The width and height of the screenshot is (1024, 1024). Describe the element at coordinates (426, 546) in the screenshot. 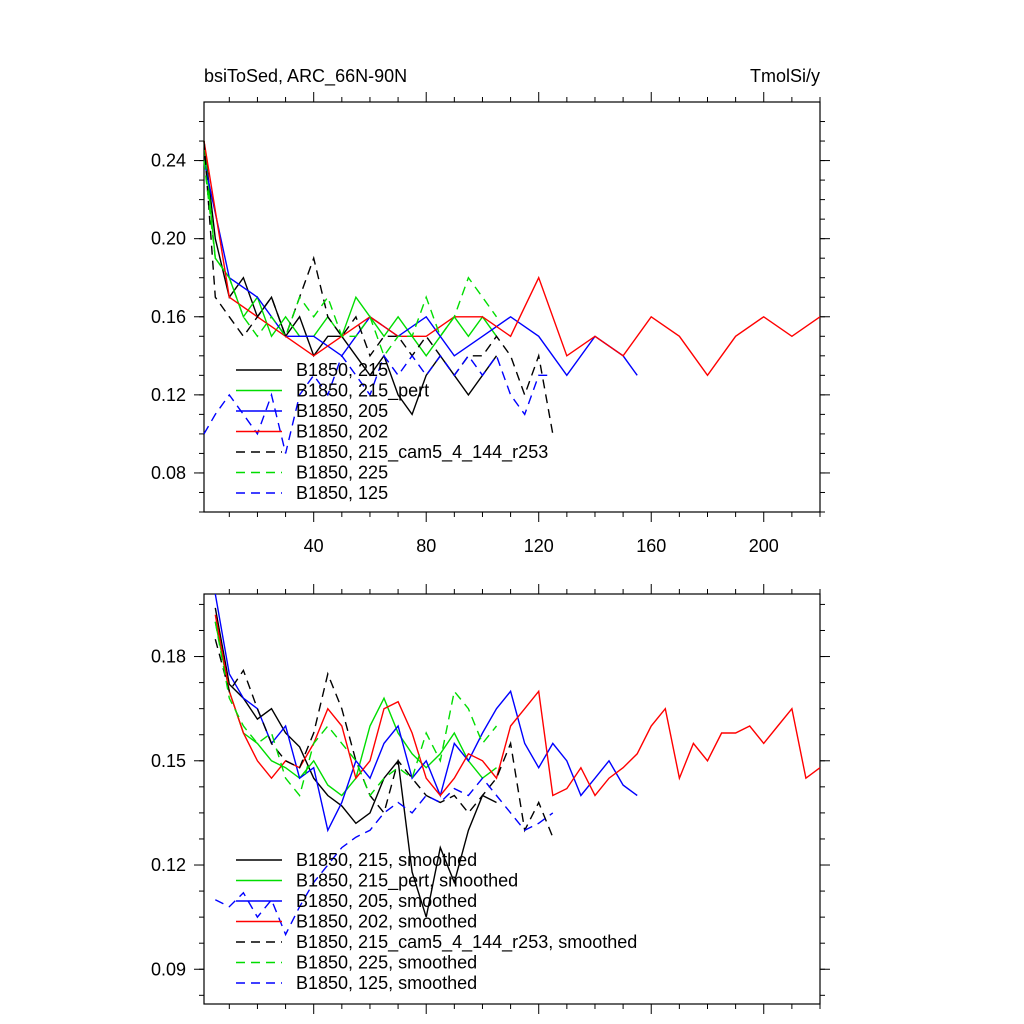

I see `x-tick-label: 80` at that location.